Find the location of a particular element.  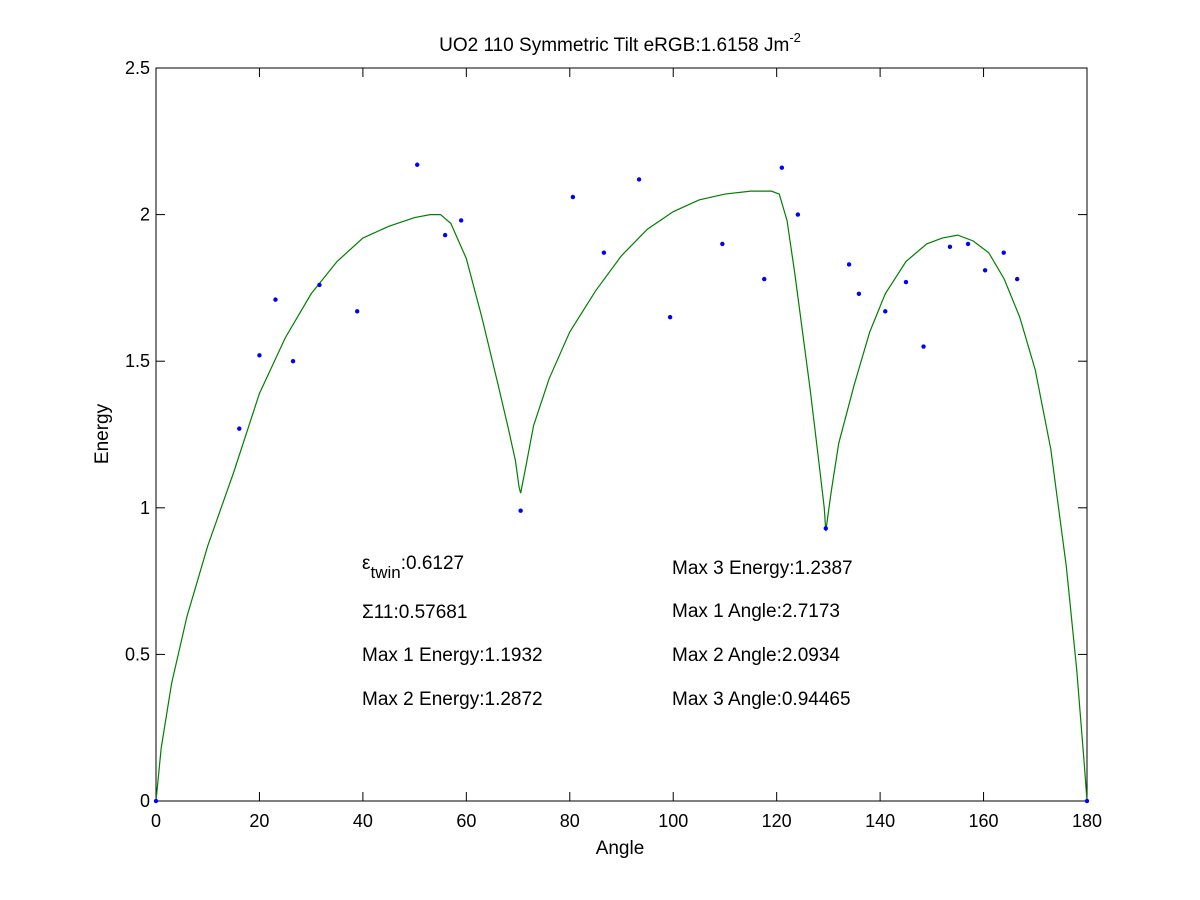

y-tick-label: 0.5 is located at coordinates (137, 654).